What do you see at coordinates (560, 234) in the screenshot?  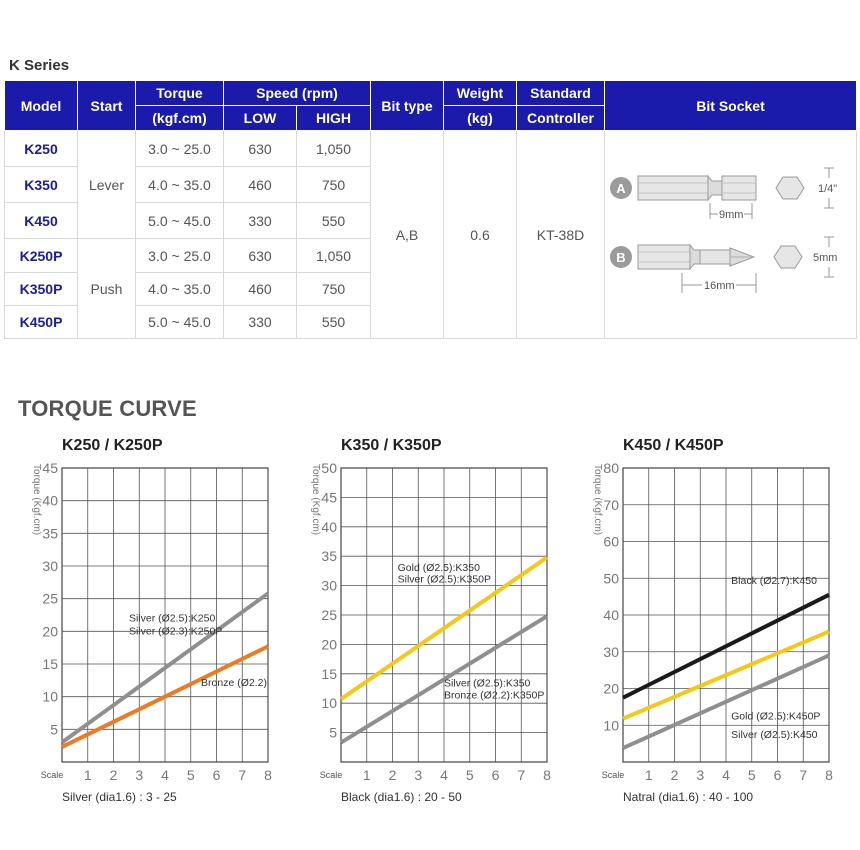 I see `controller-cell: KT-38D` at bounding box center [560, 234].